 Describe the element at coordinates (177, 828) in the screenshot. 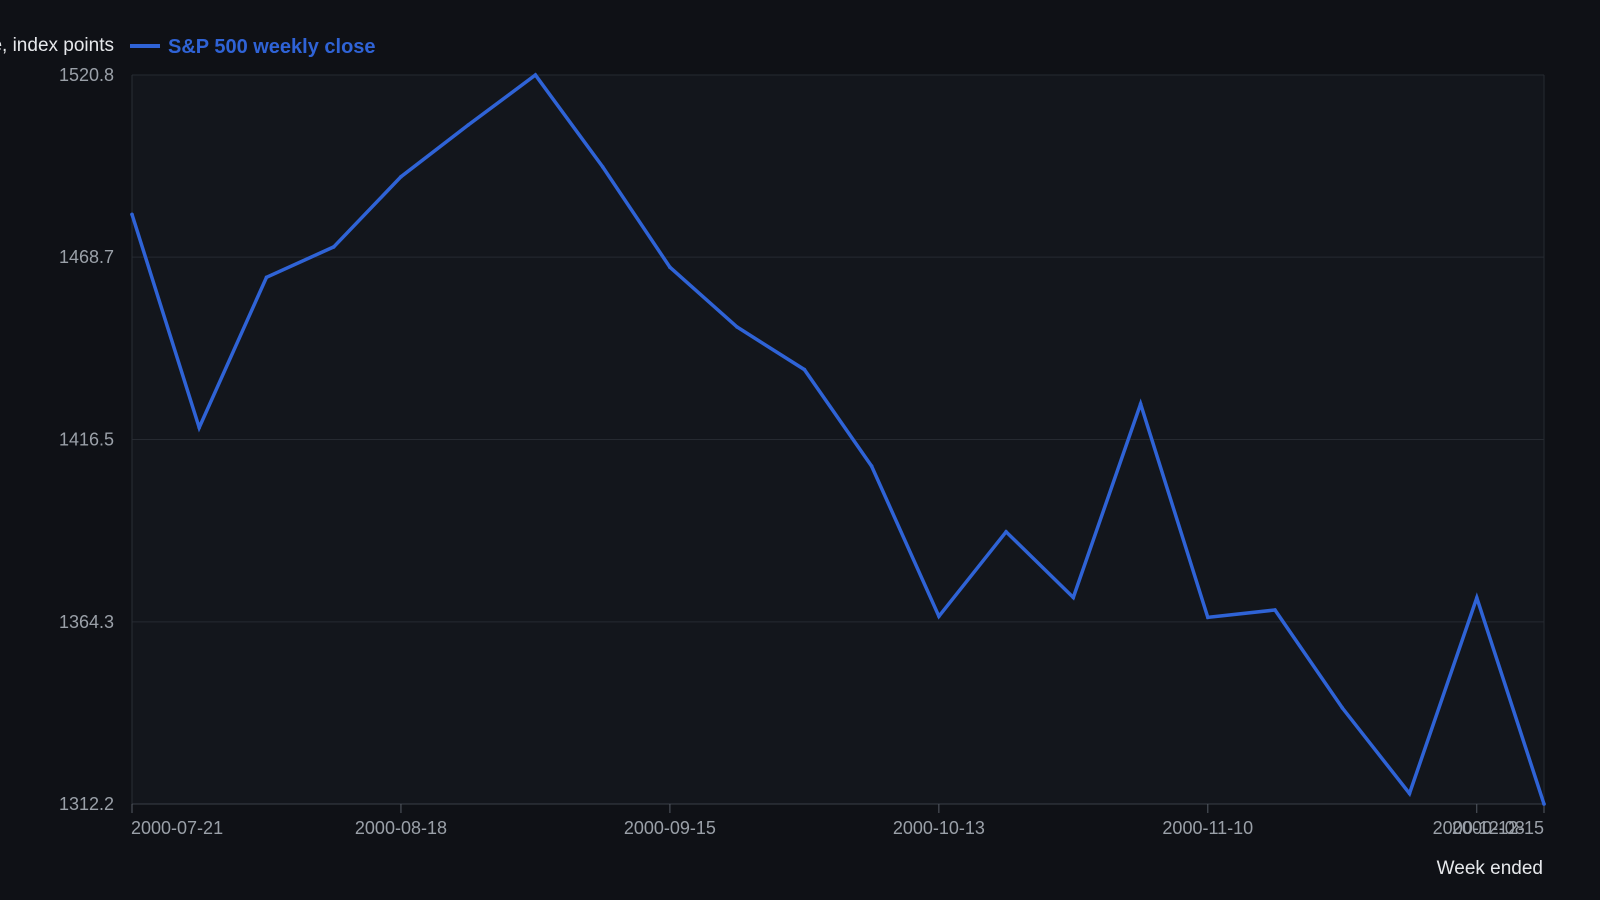

I see `x-tick-label: 2000-07-21` at that location.